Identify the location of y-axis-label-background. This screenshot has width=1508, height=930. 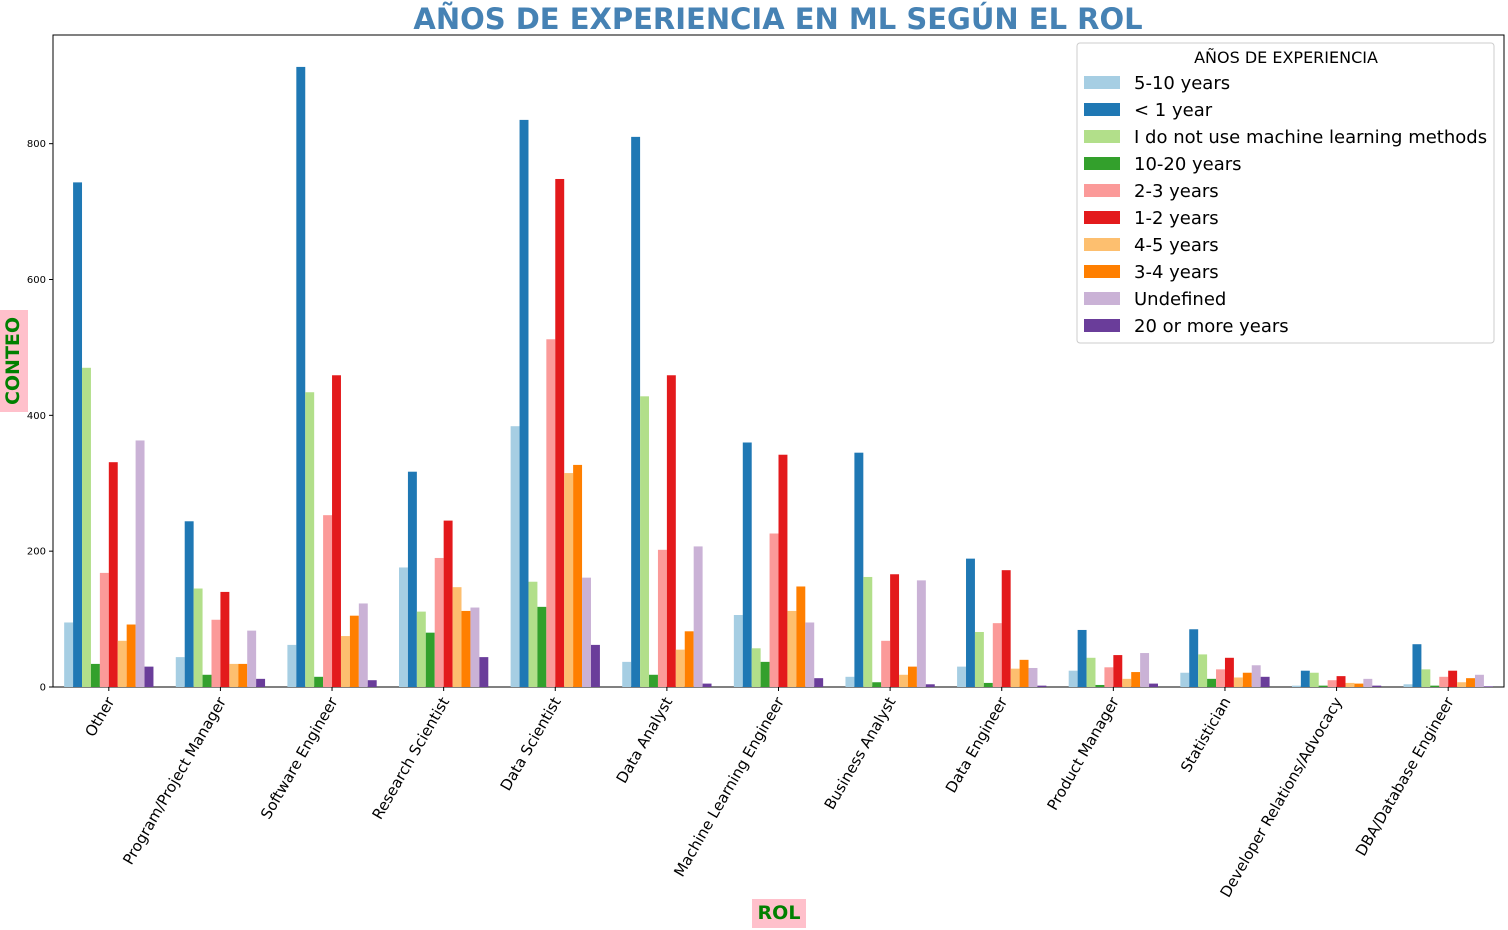
(14, 361).